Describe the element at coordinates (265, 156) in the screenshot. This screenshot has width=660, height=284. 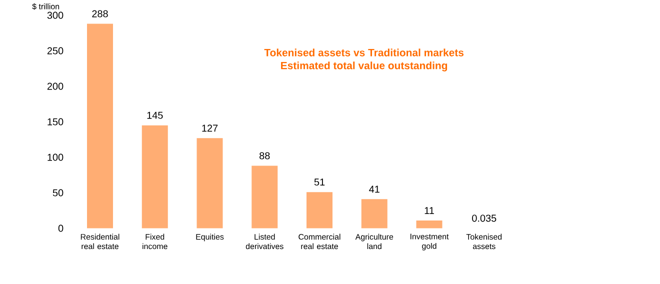
I see `data-label: 88` at that location.